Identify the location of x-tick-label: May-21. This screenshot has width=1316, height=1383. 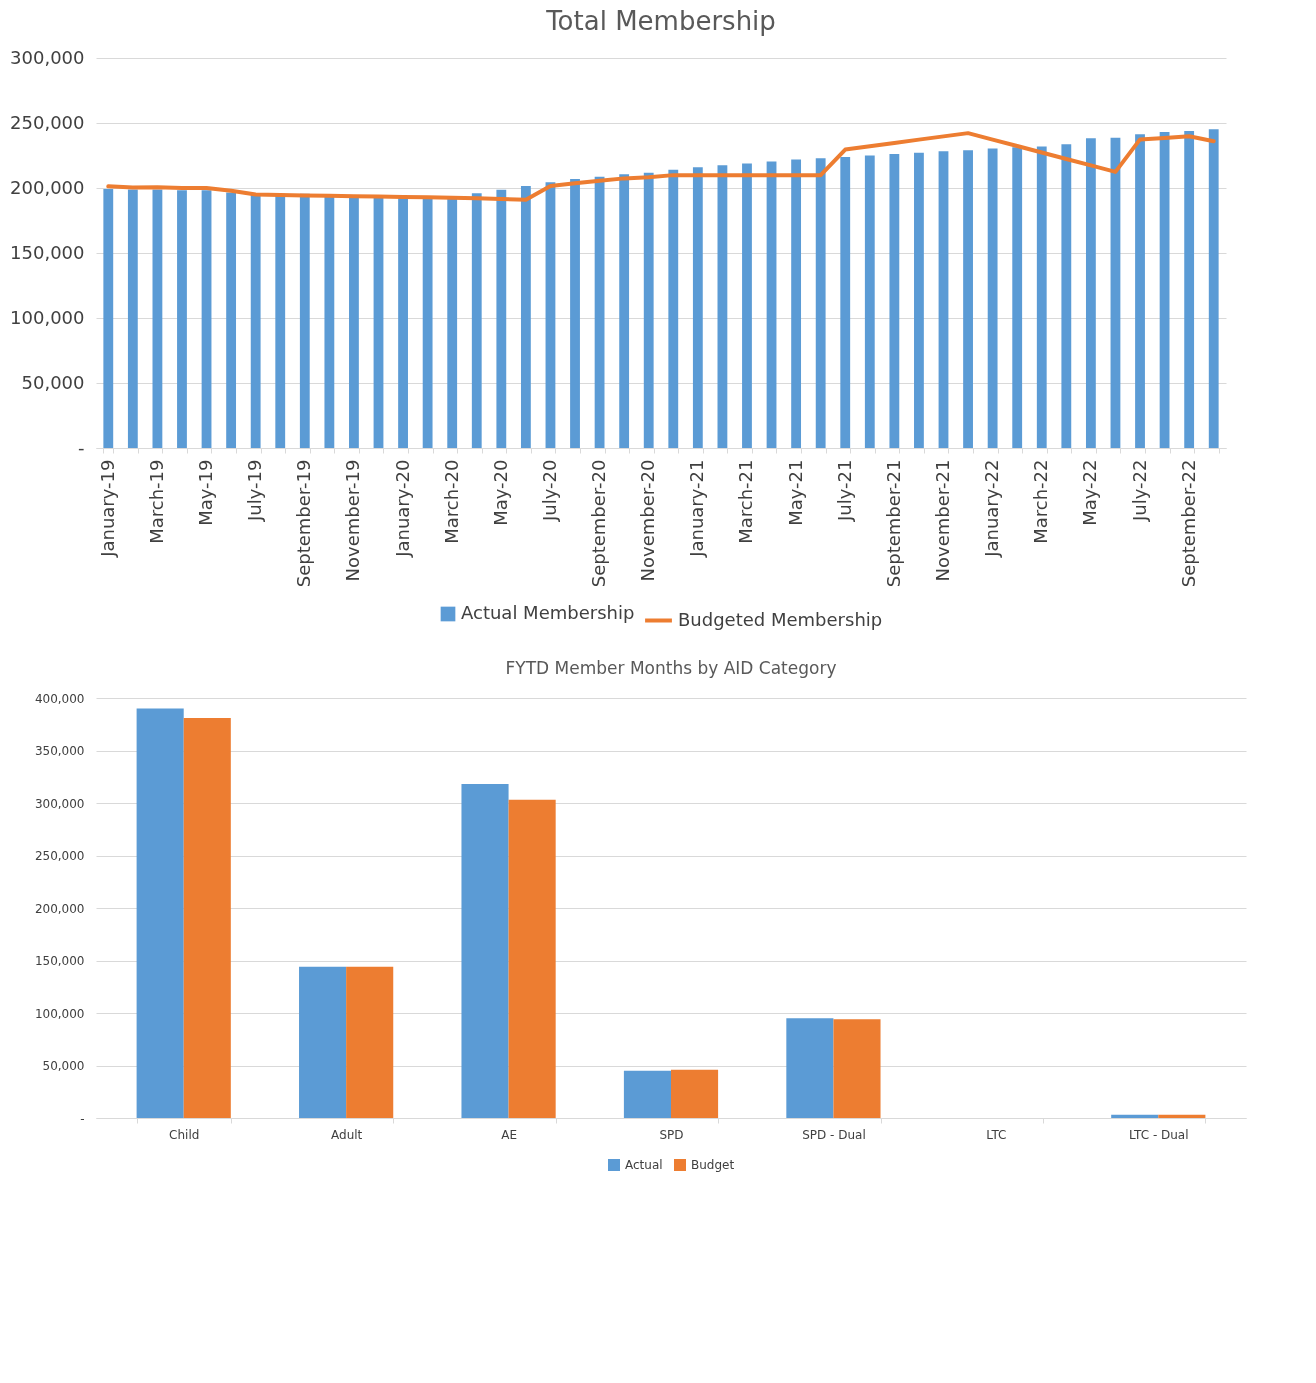
(795, 492).